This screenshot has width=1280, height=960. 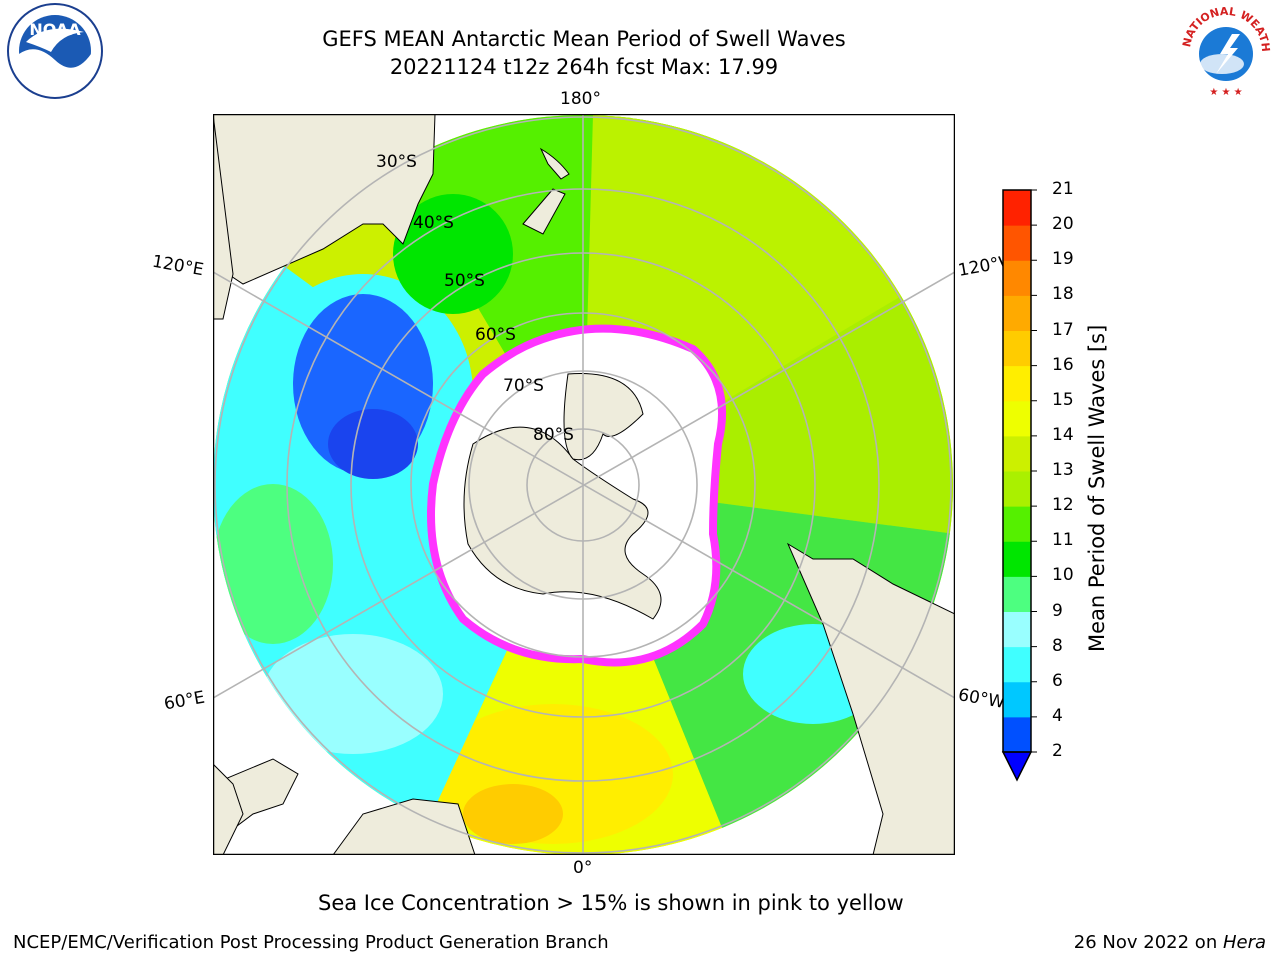 I want to click on colorbar-label: Mean Period of Swell Waves [s], so click(x=1097, y=488).